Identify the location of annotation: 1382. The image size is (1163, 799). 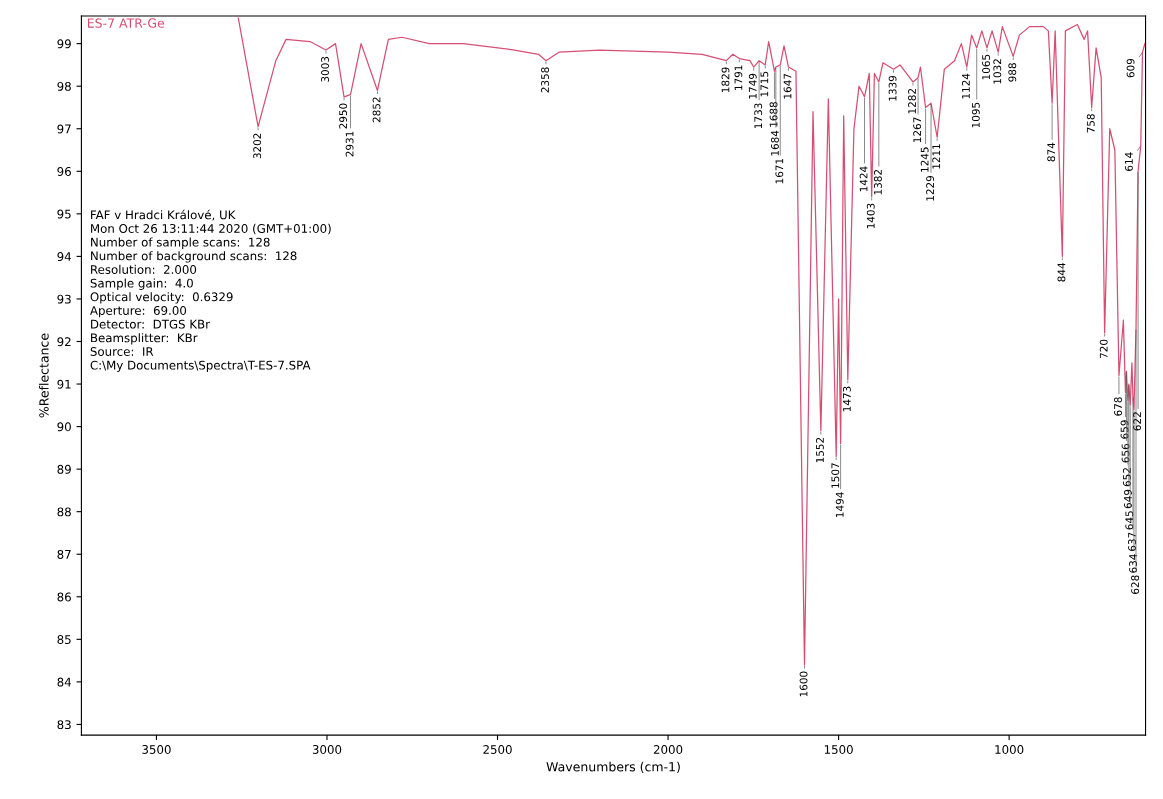
(877, 182).